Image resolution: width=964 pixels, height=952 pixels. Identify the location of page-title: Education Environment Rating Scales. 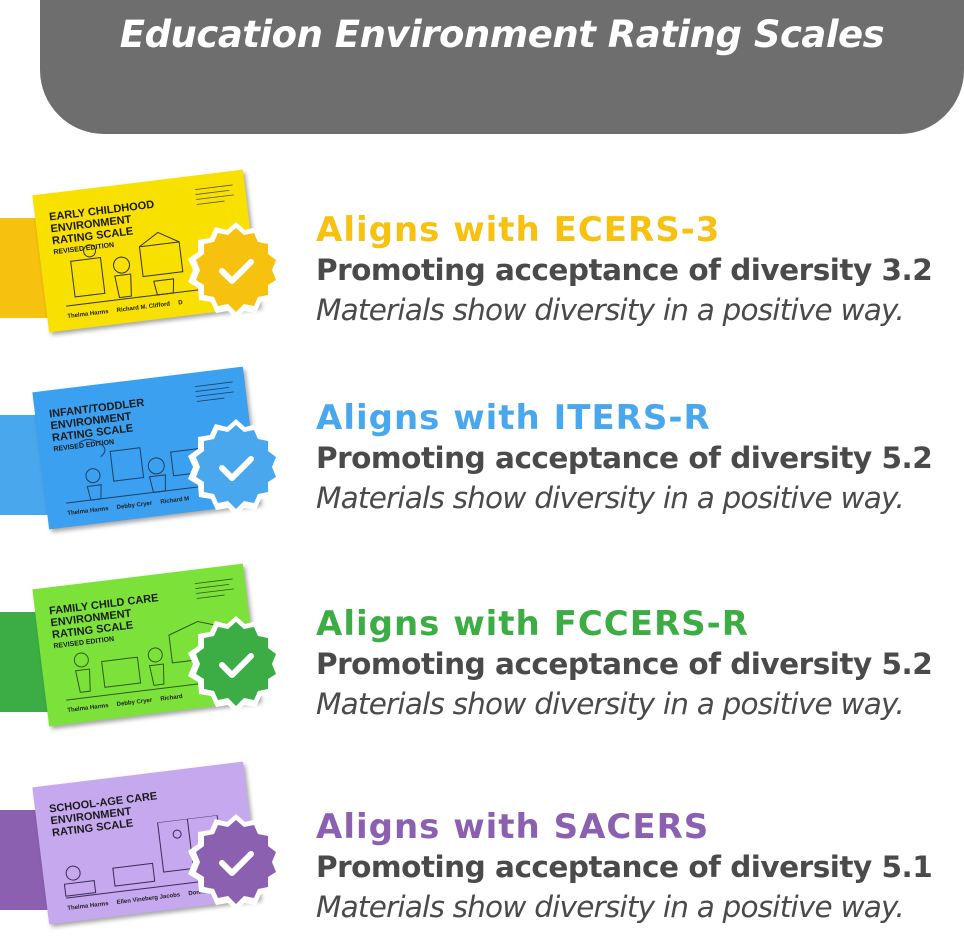
(502, 34).